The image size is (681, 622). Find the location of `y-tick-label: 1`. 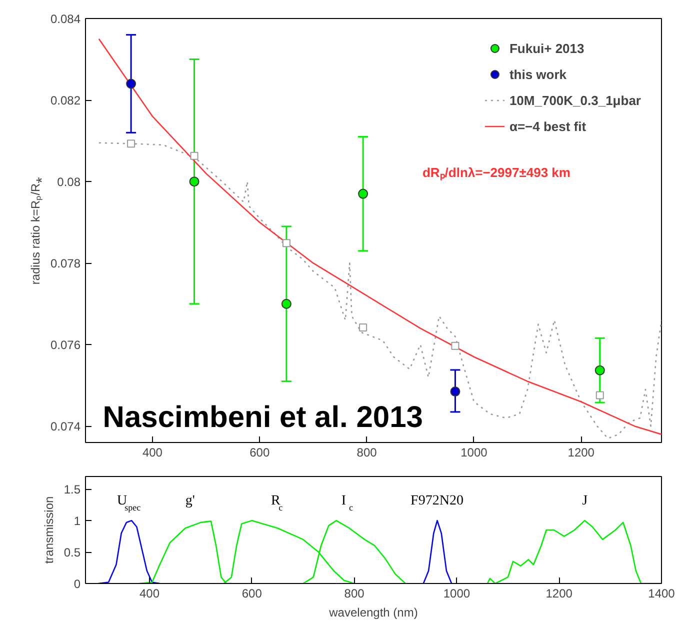

y-tick-label: 1 is located at coordinates (77, 521).